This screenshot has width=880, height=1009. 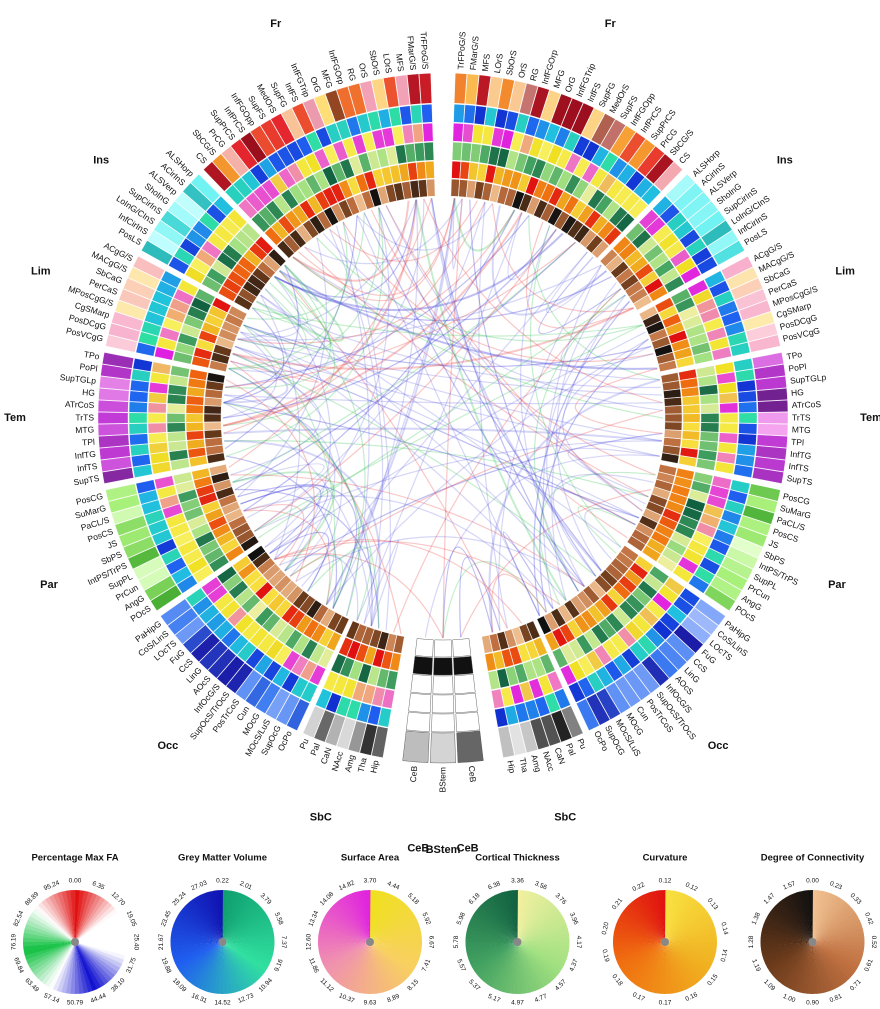 What do you see at coordinates (868, 965) in the screenshot?
I see `legend-tick: 0.61` at bounding box center [868, 965].